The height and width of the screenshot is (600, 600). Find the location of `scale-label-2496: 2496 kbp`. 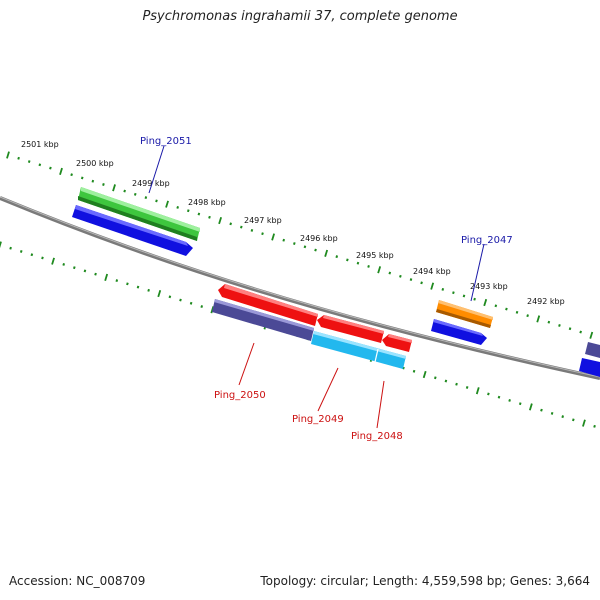

scale-label-2496: 2496 kbp is located at coordinates (319, 238).